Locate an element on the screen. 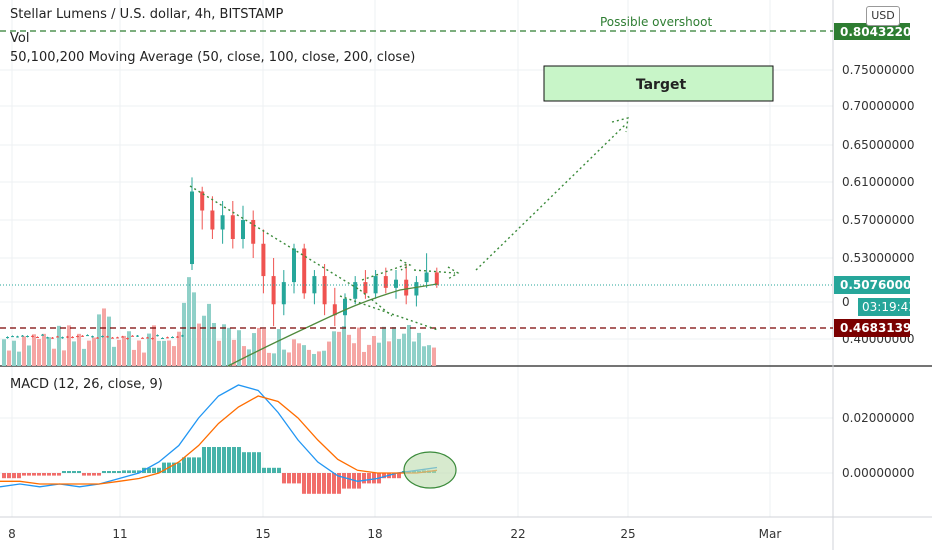 This screenshot has height=550, width=932. price-tick-label: 0.57000000 is located at coordinates (878, 220).